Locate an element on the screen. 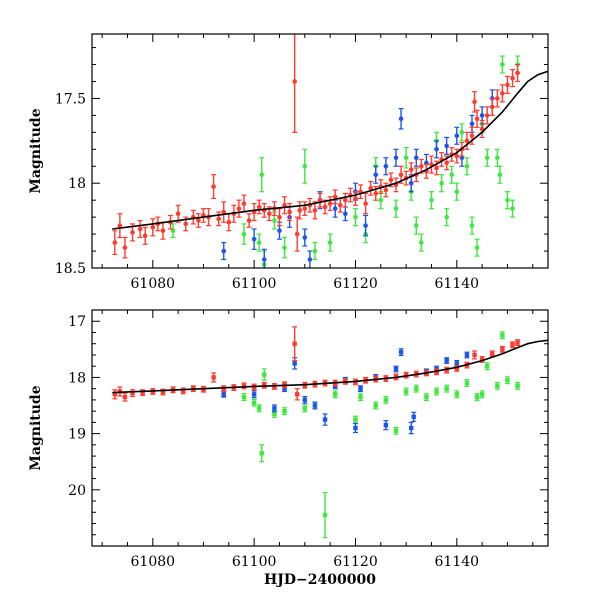 The image size is (600, 600). model-curve is located at coordinates (330, 366).